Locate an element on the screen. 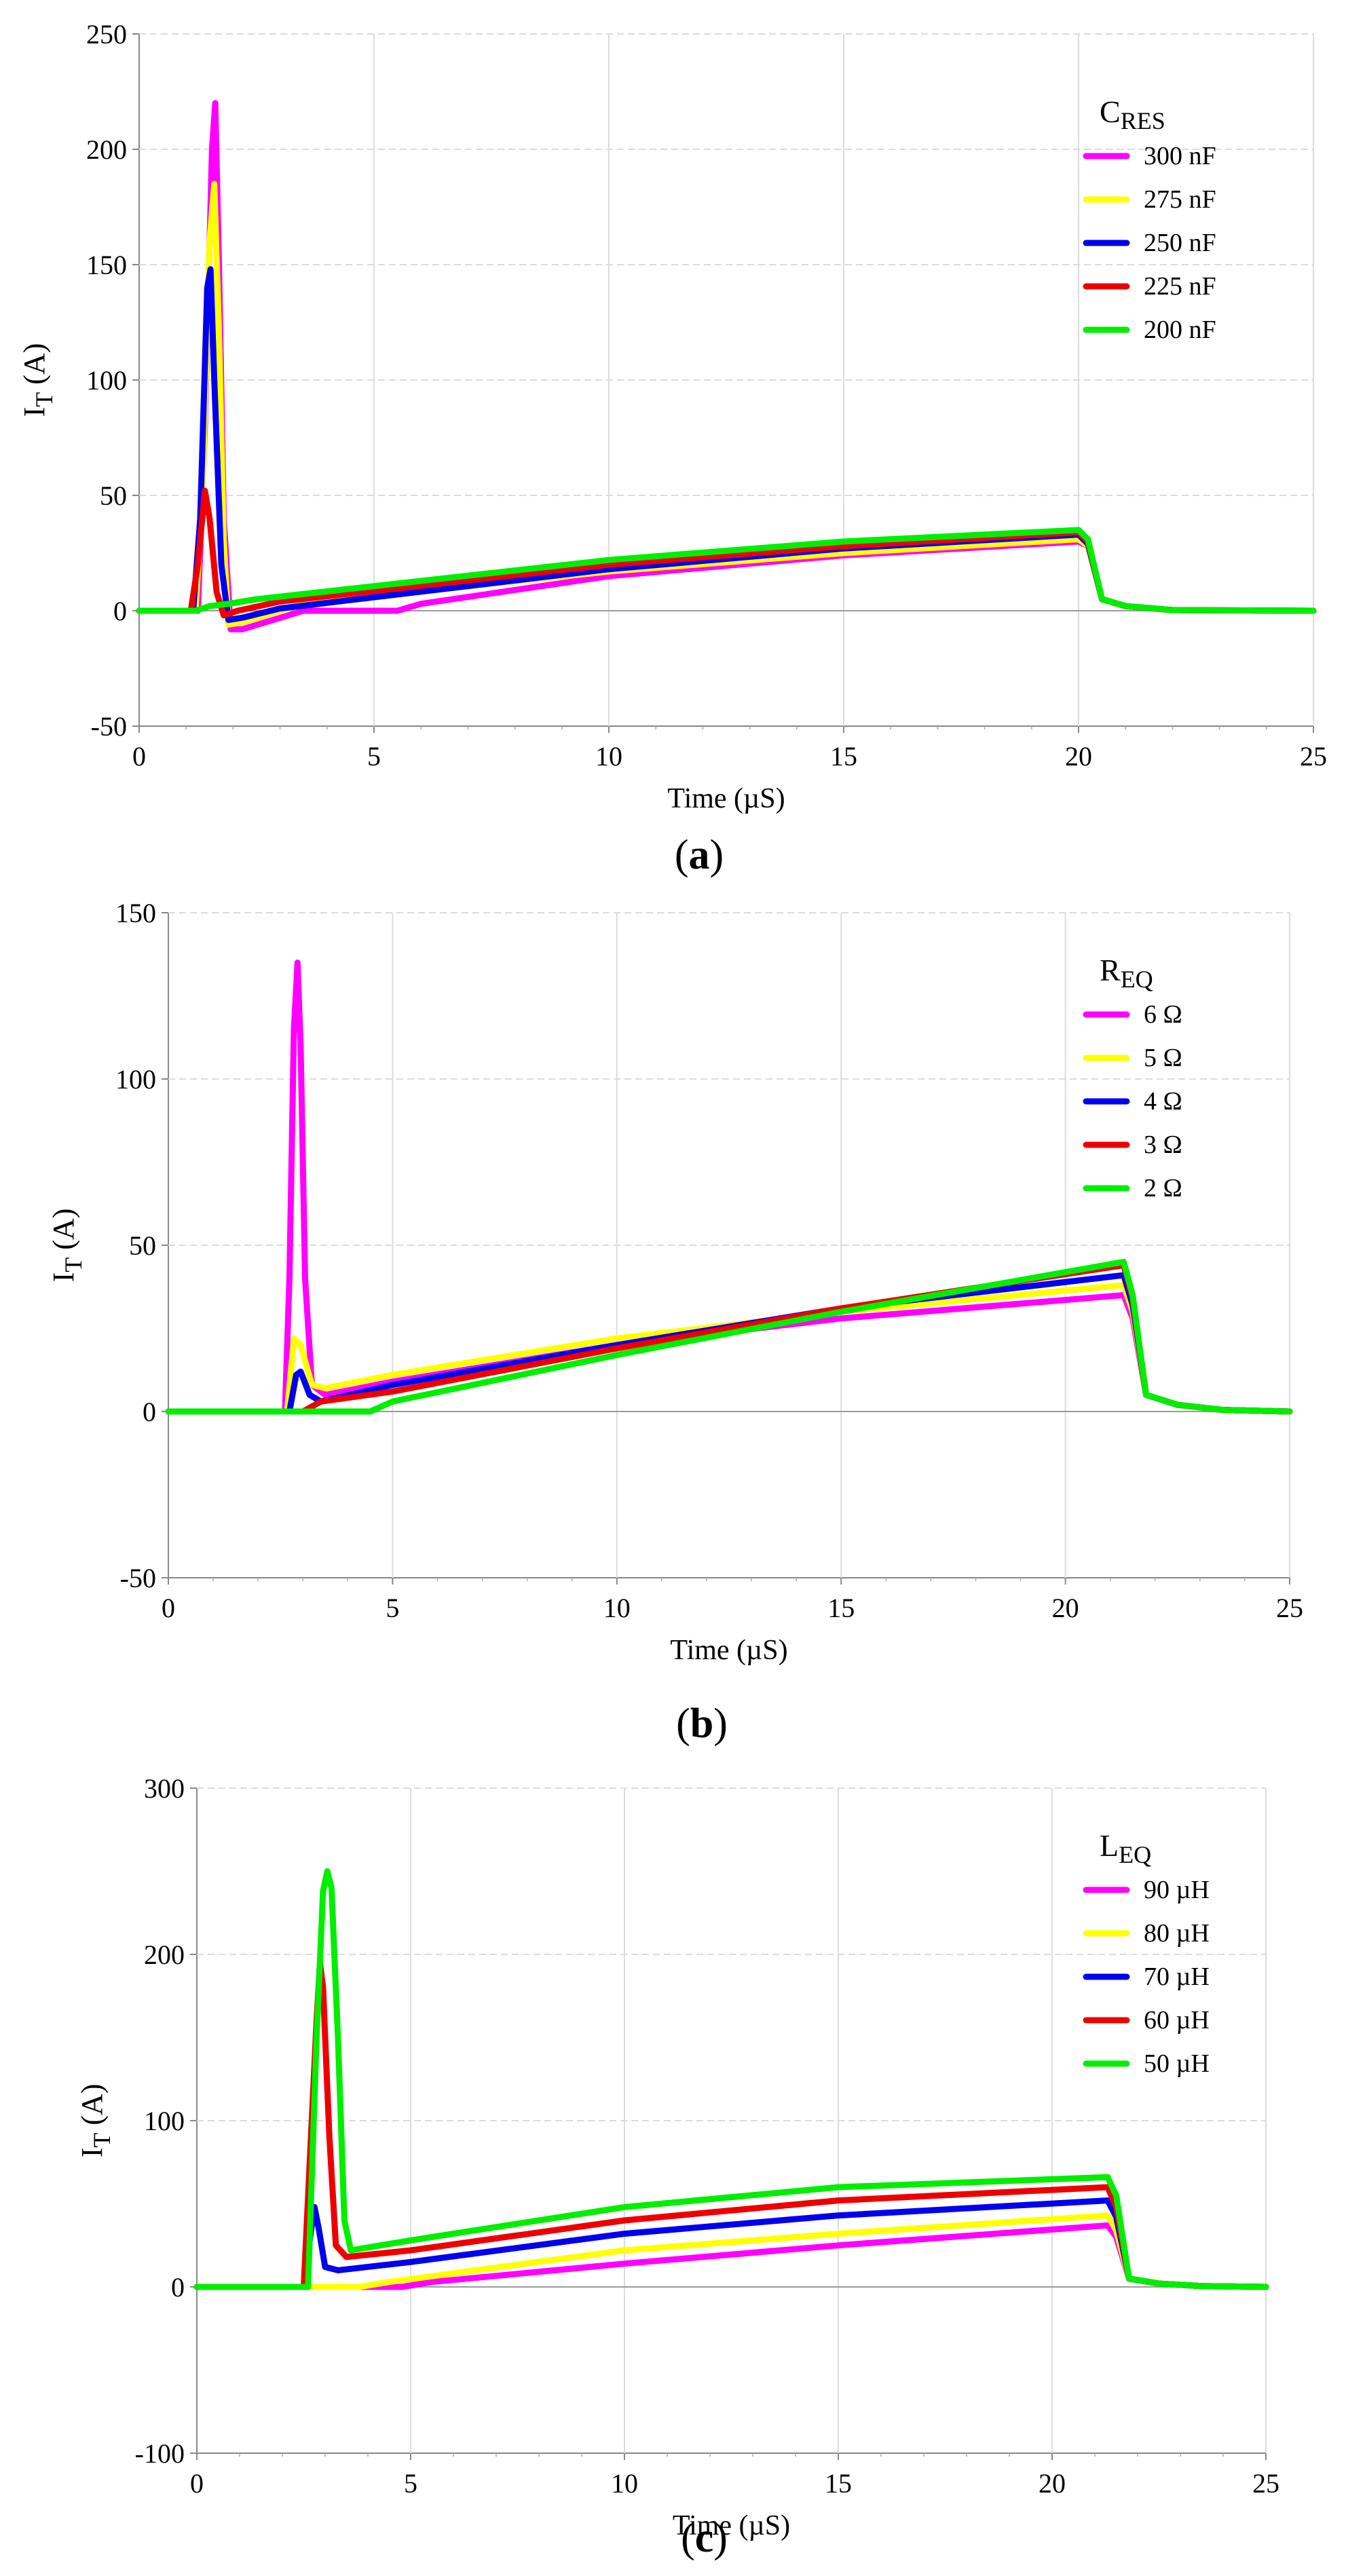  legend-entry: 90 µH is located at coordinates (1177, 1890).